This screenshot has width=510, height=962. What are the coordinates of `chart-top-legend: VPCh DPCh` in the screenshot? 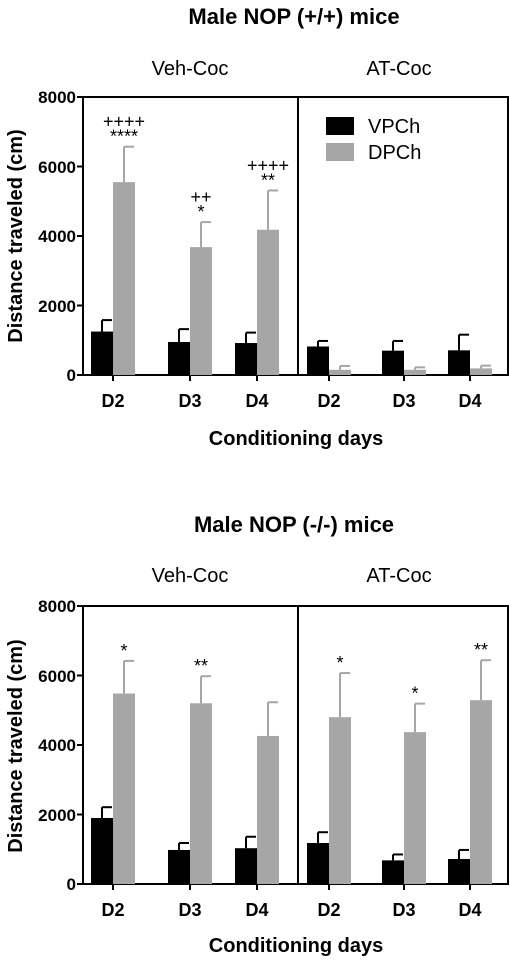 It's located at (373, 140).